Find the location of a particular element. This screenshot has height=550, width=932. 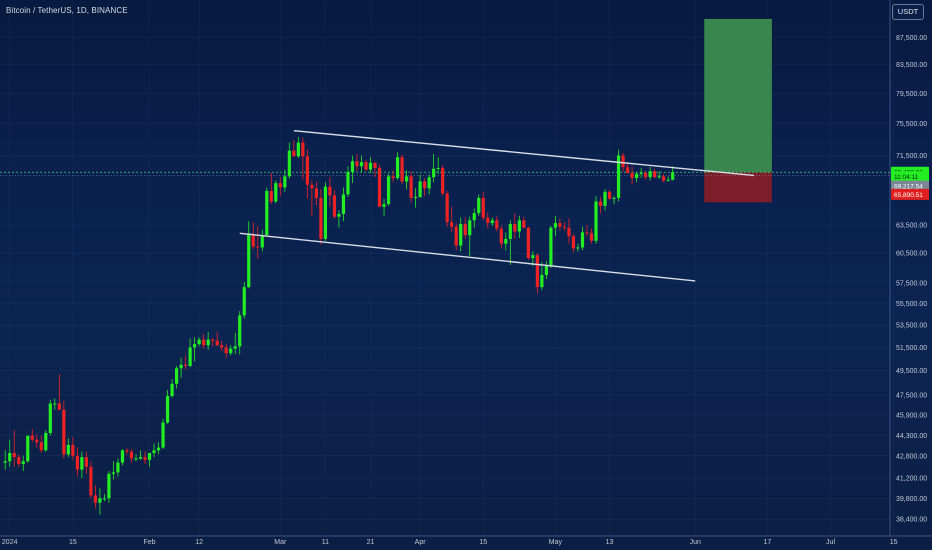

currency-button: USDT is located at coordinates (908, 12).